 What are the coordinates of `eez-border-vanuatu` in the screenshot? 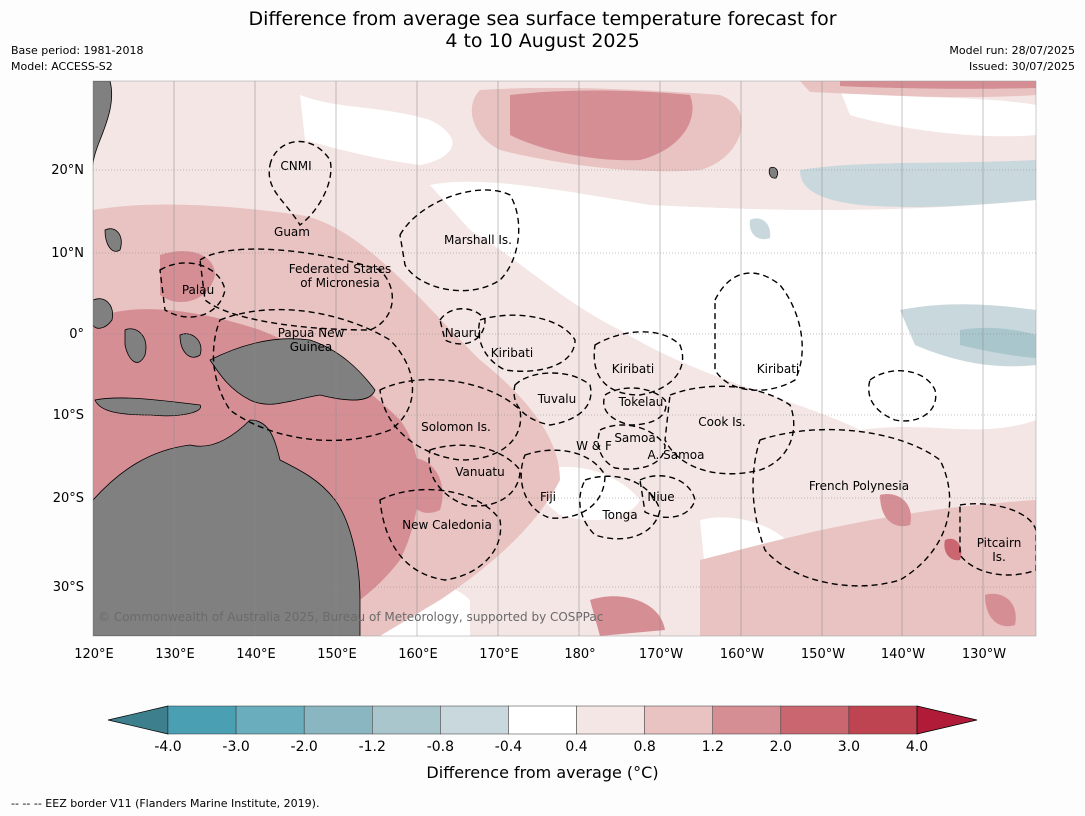 It's located at (474, 475).